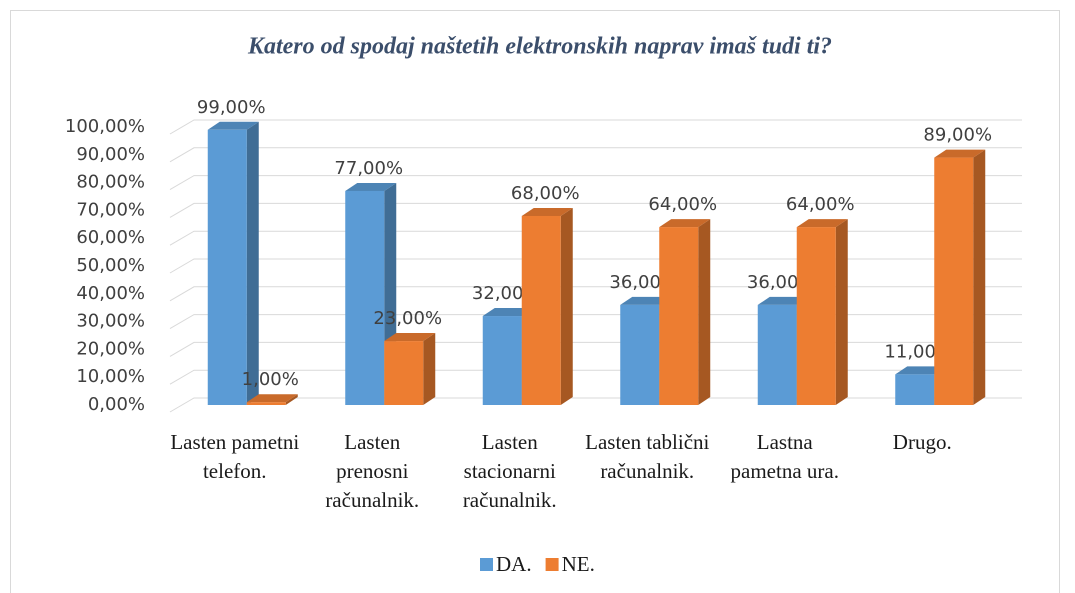 The width and height of the screenshot is (1075, 593). I want to click on x-tick-label: Lasten prenosni računalnik., so click(372, 471).